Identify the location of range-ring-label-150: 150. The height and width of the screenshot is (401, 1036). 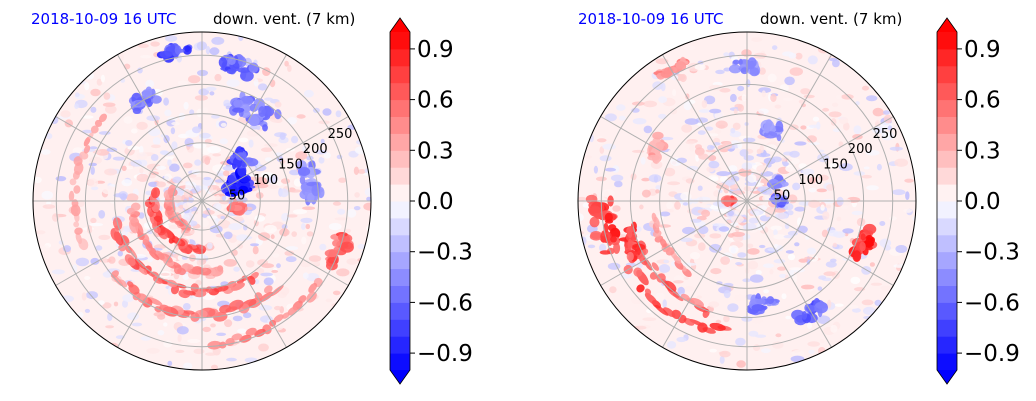
(290, 165).